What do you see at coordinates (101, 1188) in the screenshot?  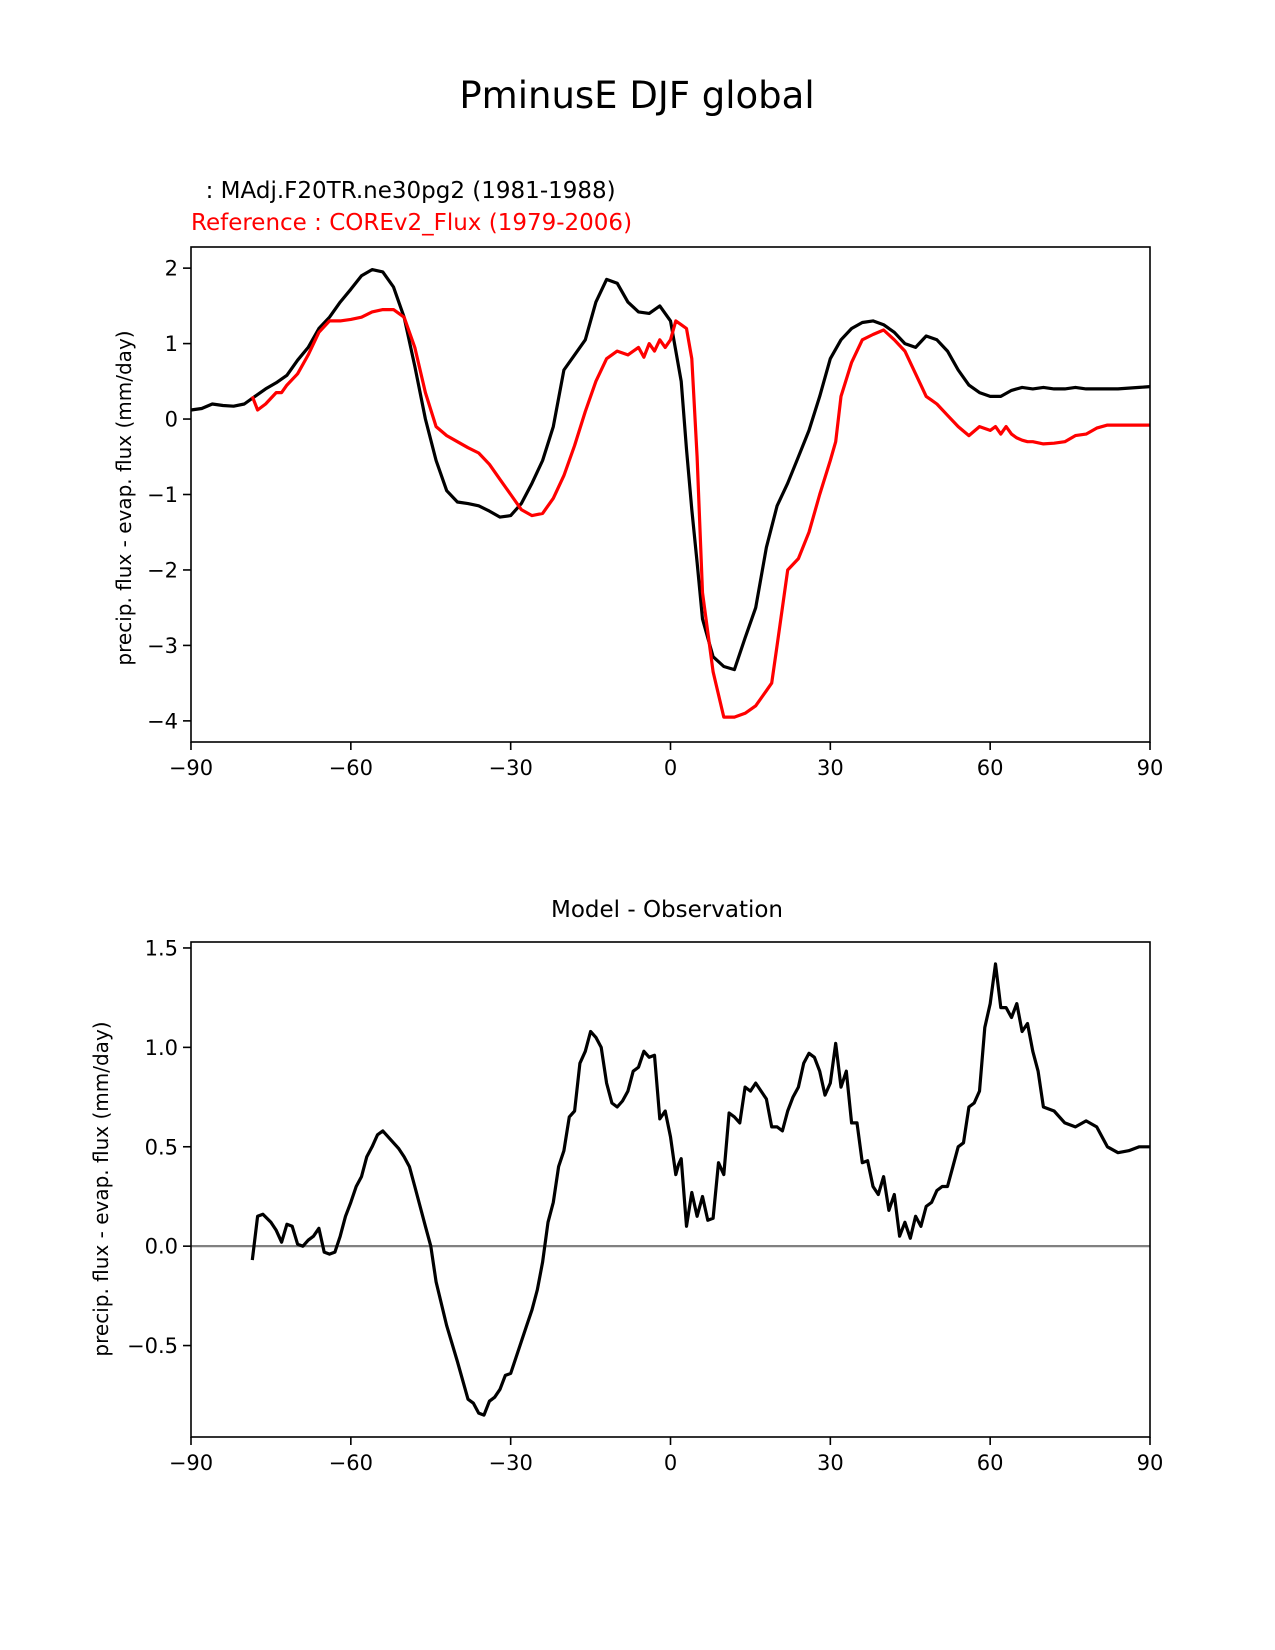 I see `bottom-y-axis-label: precip. flux - evap. flux (mm/day)` at bounding box center [101, 1188].